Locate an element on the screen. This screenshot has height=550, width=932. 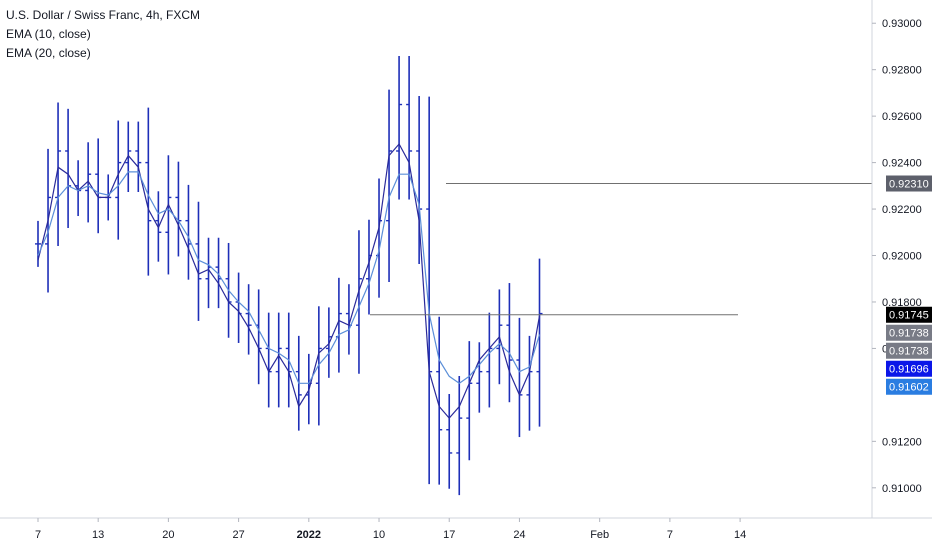
time-tick-label: 24 is located at coordinates (519, 535).